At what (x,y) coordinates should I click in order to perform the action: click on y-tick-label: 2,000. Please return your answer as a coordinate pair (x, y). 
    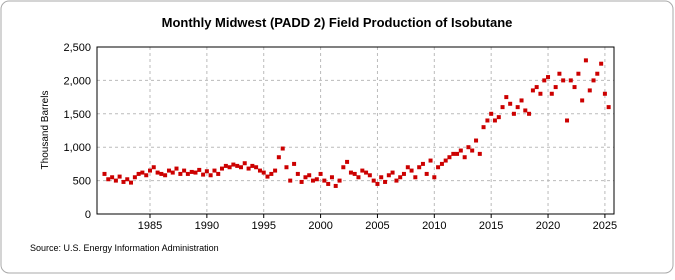
    Looking at the image, I should click on (77, 81).